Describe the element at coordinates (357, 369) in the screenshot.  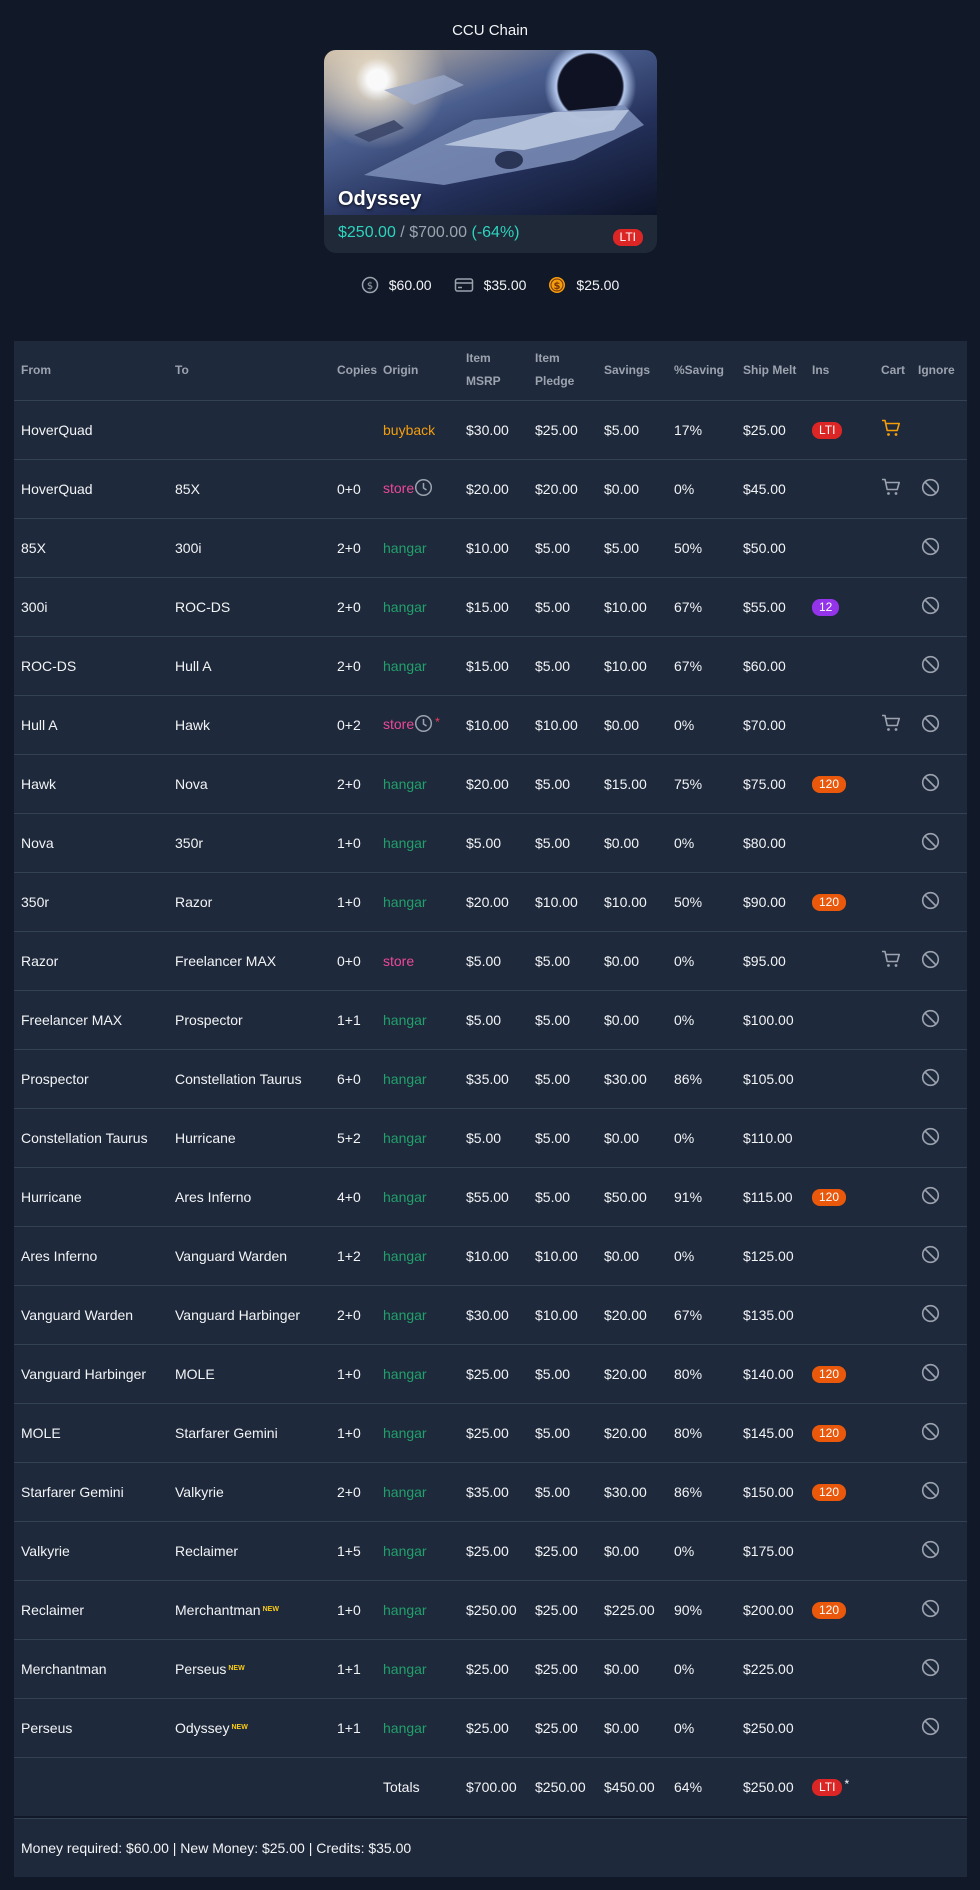
I see `col-copies: Copies` at that location.